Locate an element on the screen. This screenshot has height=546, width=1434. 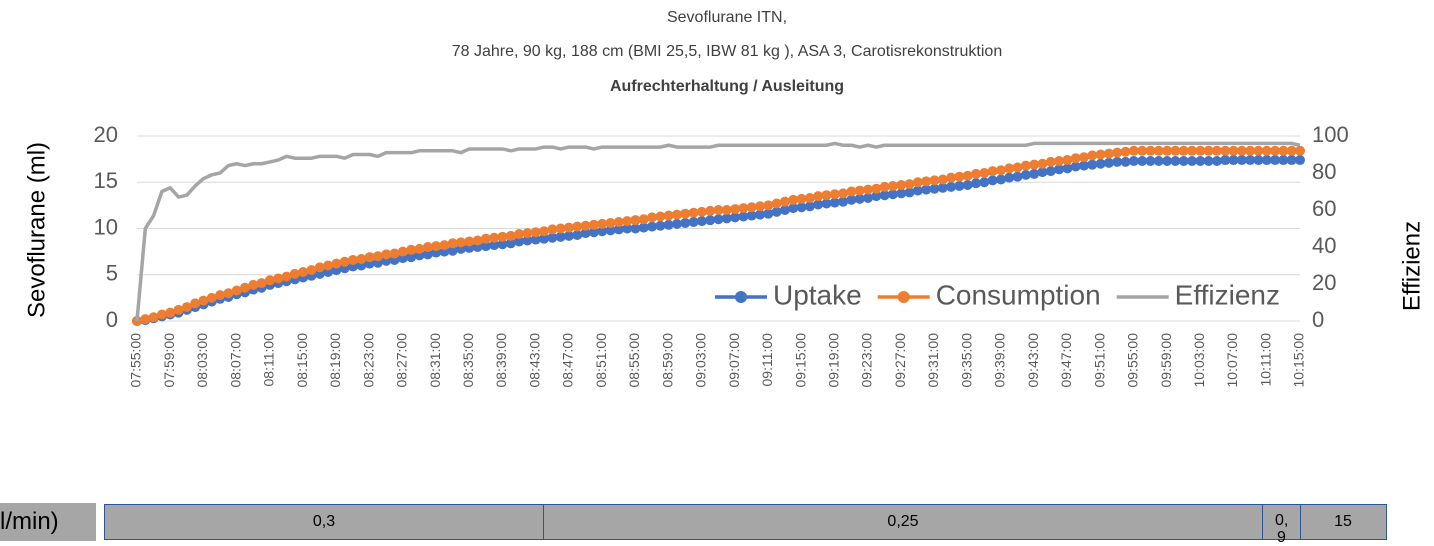
chart-subheading: Aufrechterhaltung / Ausleitung is located at coordinates (727, 86).